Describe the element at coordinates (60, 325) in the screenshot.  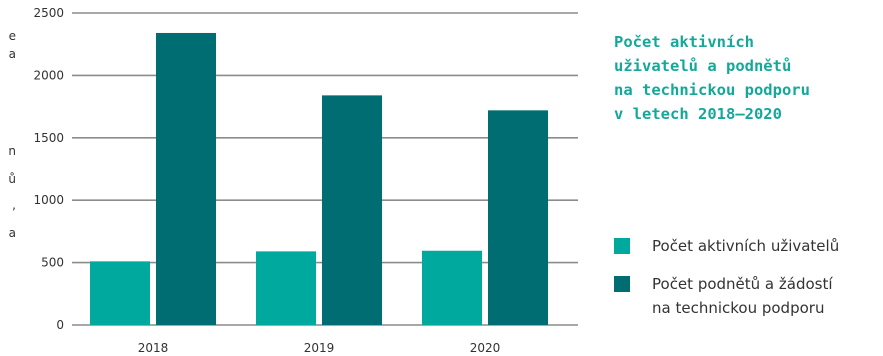
I see `y-tick-label: 0` at that location.